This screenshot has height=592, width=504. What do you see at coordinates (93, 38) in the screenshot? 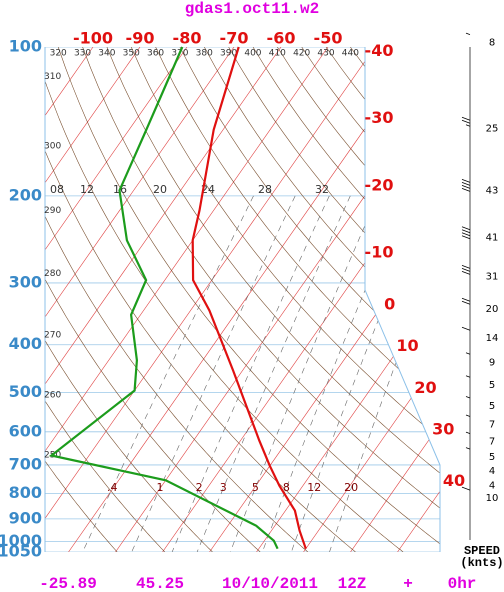
I see `temperature-label: -100` at bounding box center [93, 38].